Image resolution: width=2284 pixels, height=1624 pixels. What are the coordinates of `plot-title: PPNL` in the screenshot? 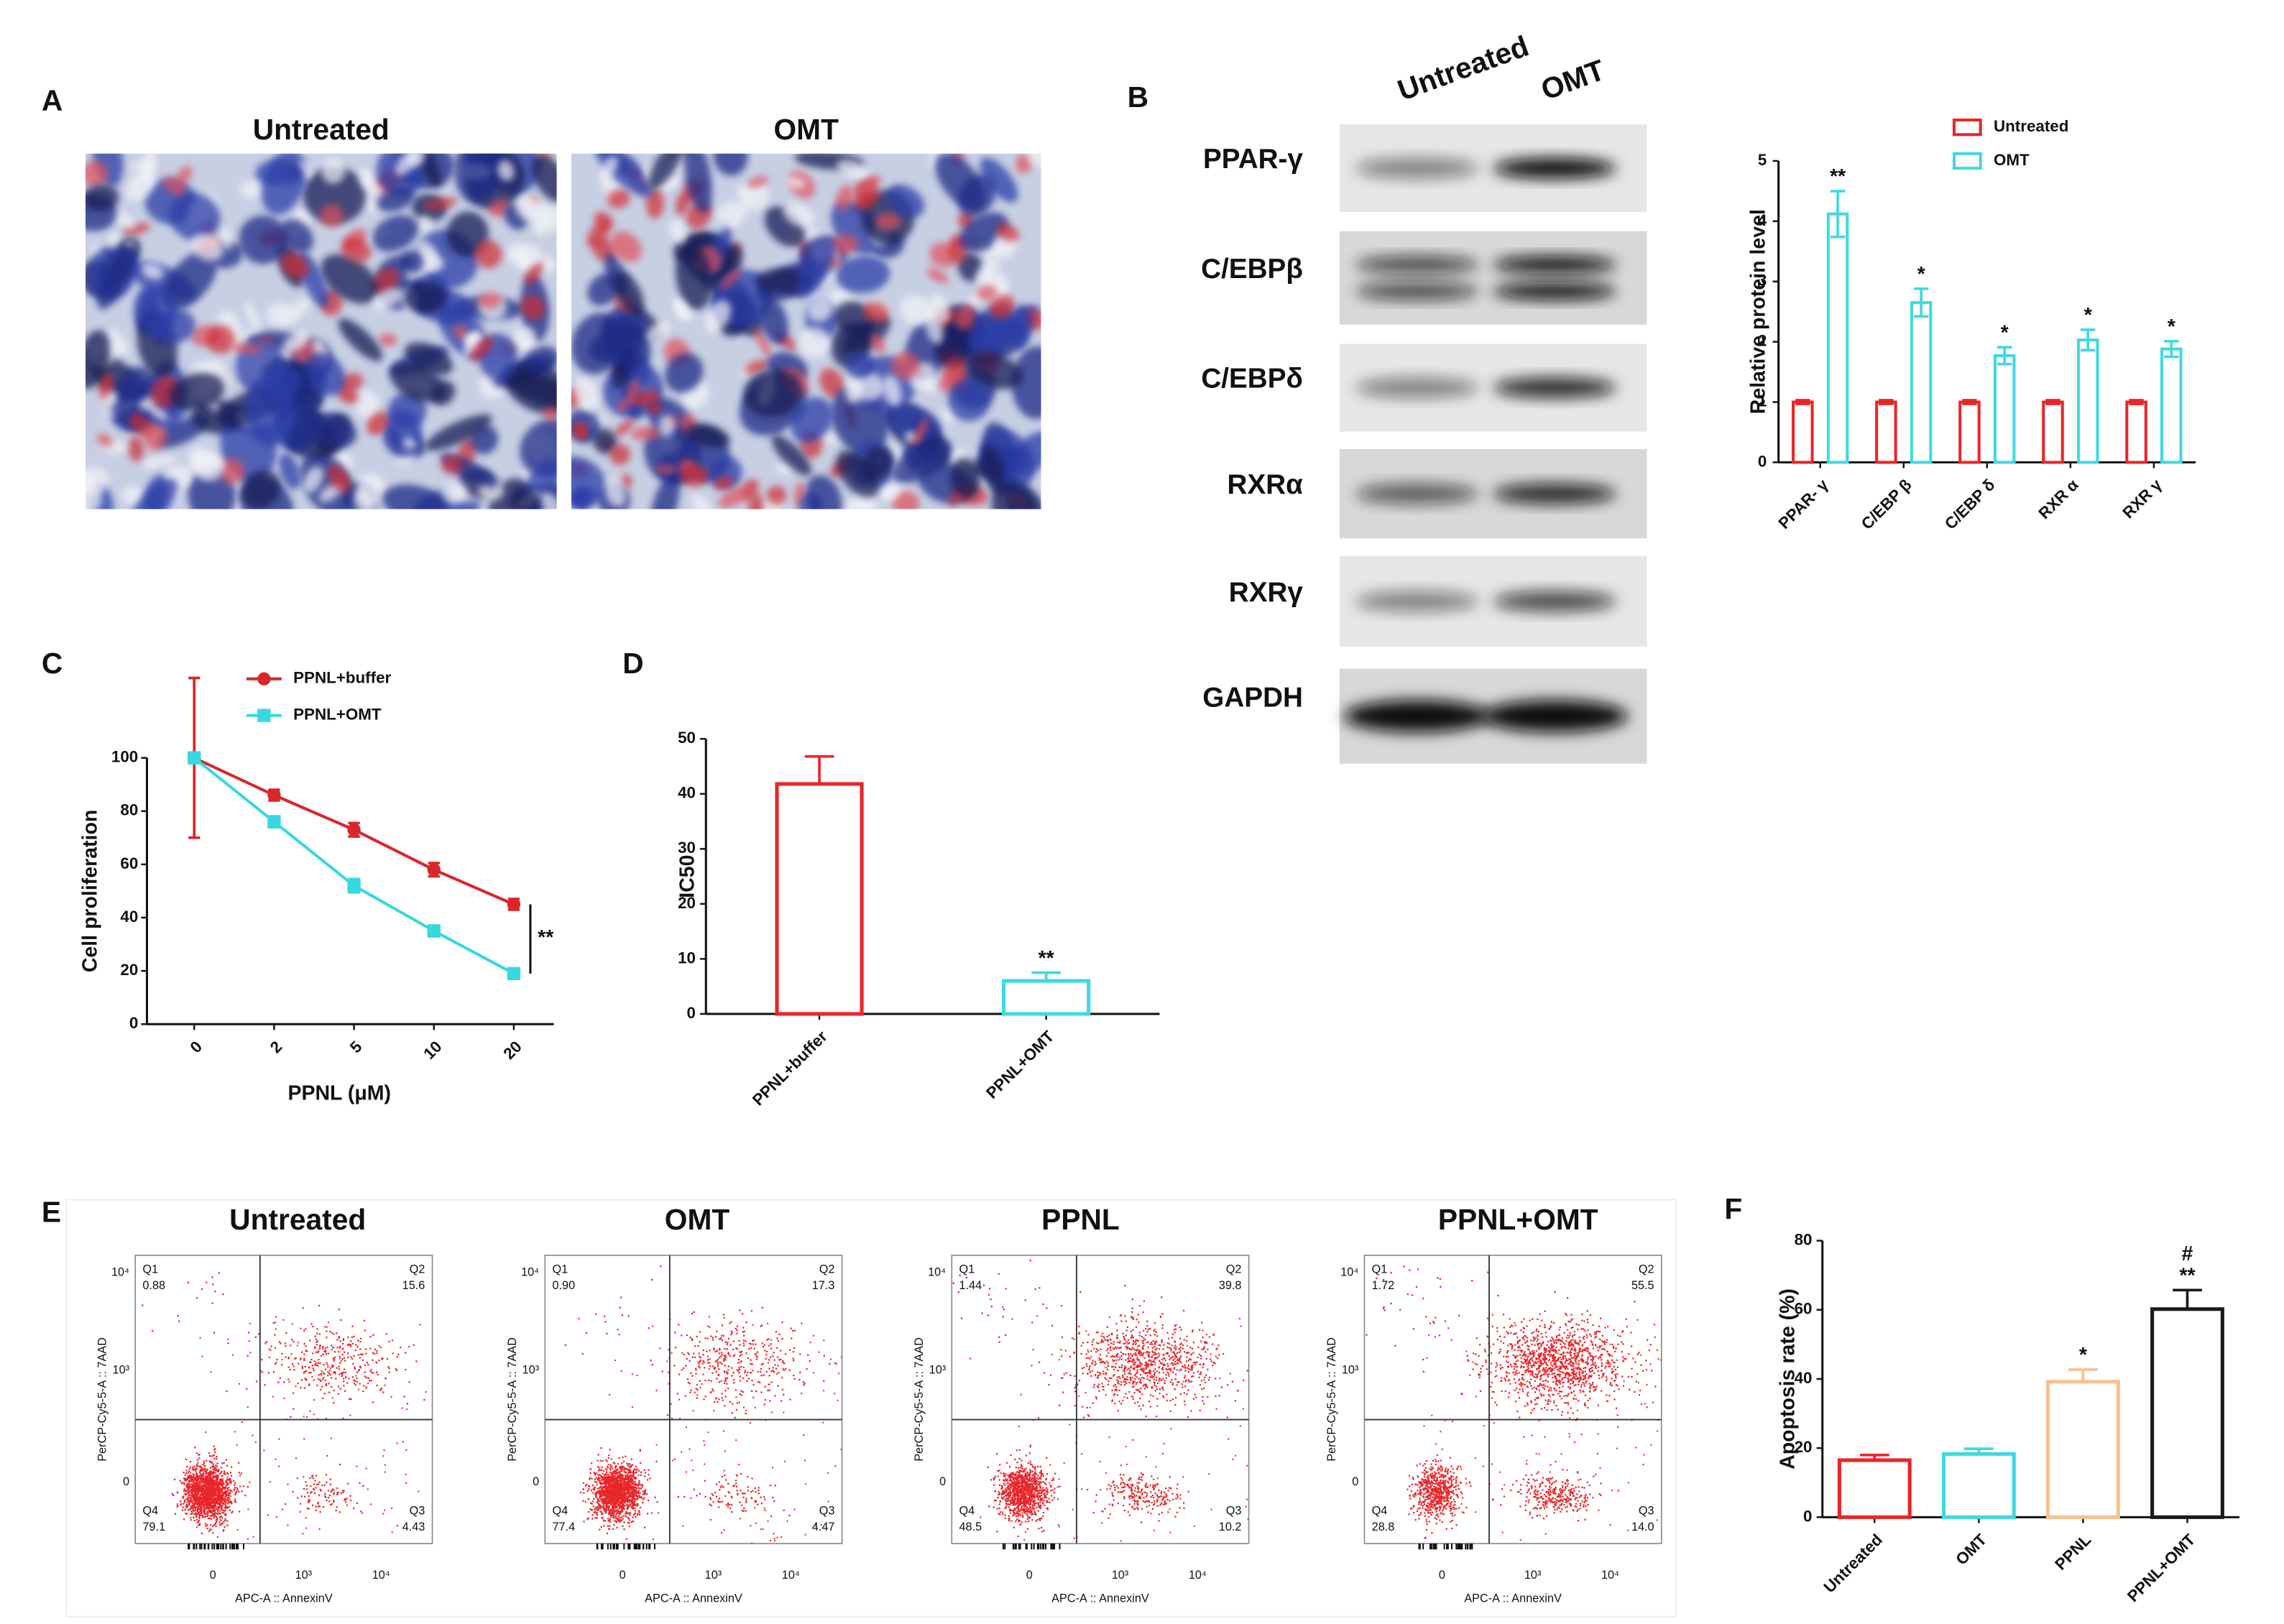 It's located at (1080, 1219).